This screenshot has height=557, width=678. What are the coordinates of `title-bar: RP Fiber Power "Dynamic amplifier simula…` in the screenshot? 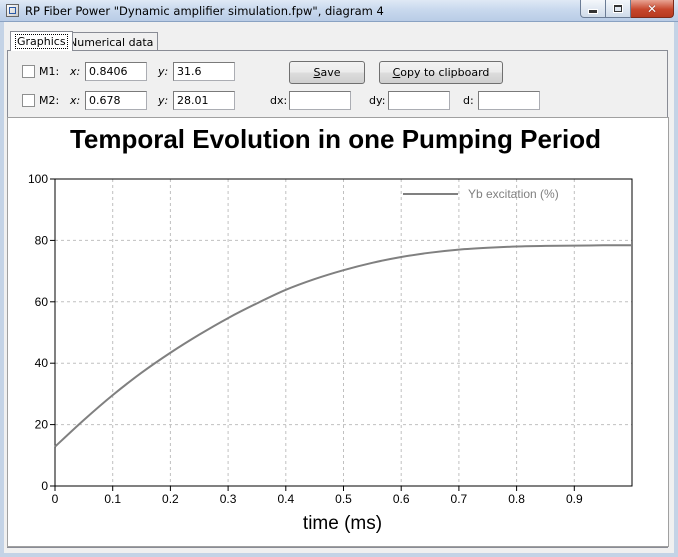 It's located at (339, 11).